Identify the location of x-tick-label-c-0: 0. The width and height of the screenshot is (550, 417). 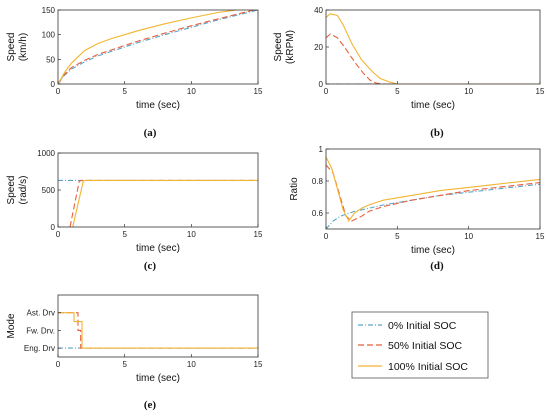
(58, 234).